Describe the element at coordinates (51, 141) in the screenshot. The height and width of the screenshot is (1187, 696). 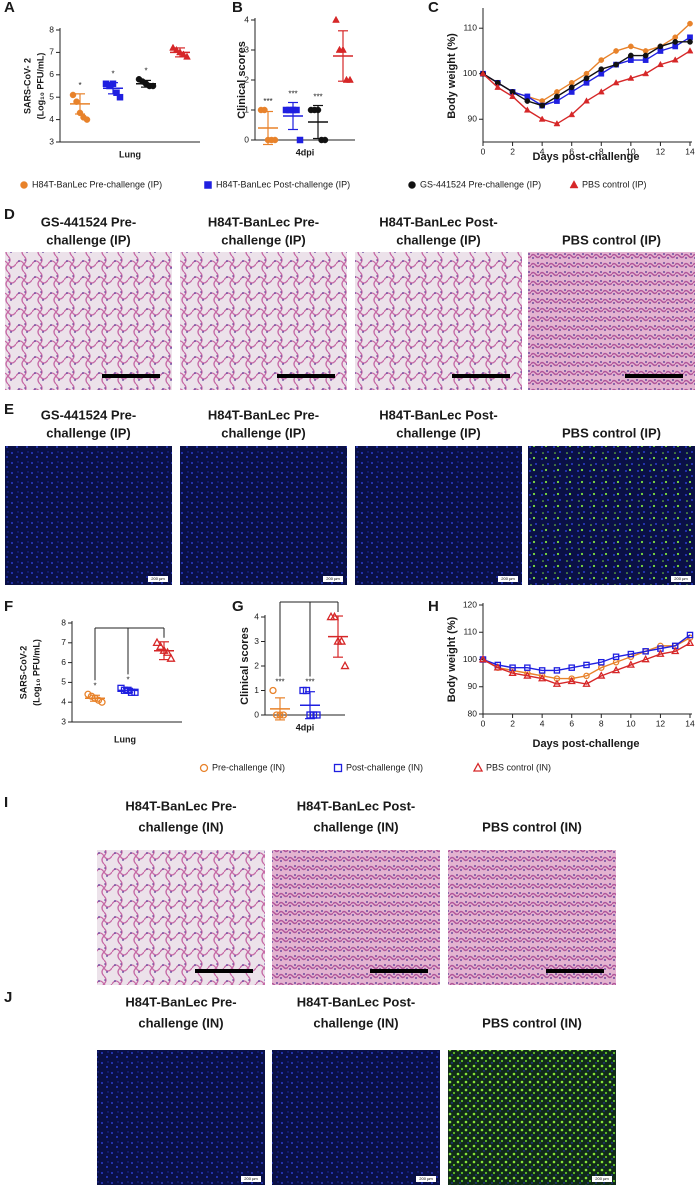
I see `y-tick-label: 3` at that location.